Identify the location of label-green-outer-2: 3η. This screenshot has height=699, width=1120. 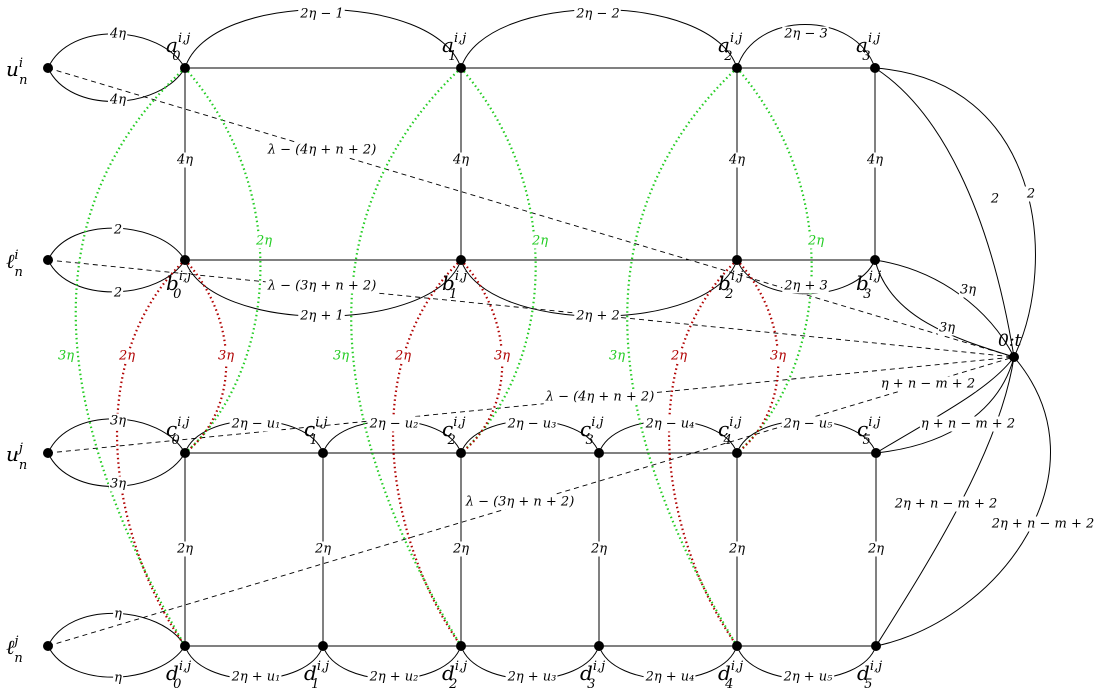
(617, 356).